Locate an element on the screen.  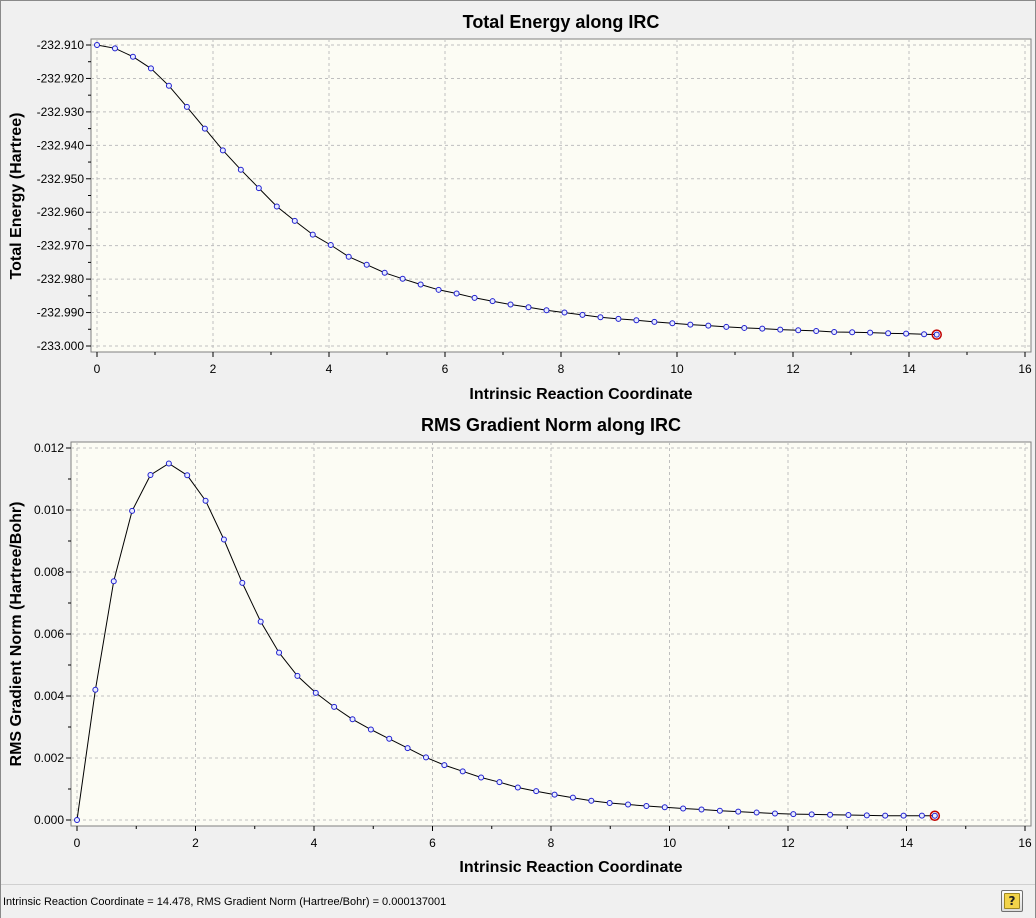
gradient-y-tick-label: 0.012 is located at coordinates (49, 448).